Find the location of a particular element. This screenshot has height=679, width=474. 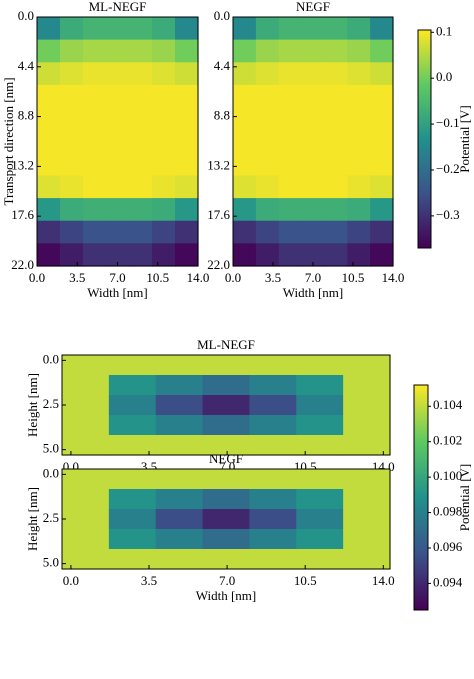

colorbar-tick-label: 0.104 is located at coordinates (448, 404).